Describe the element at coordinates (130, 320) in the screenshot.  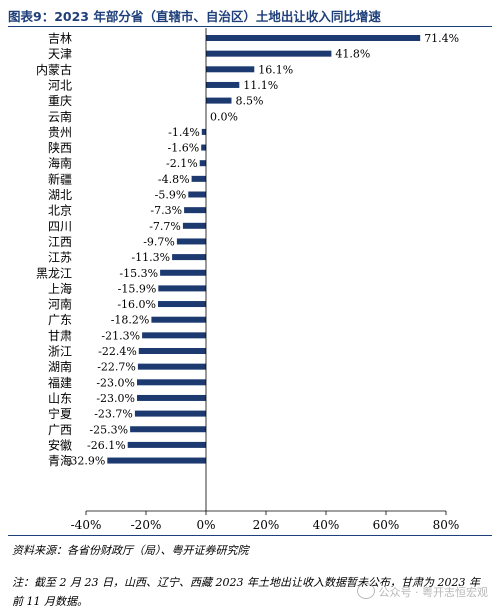
I see `data-label: -18.2%` at that location.